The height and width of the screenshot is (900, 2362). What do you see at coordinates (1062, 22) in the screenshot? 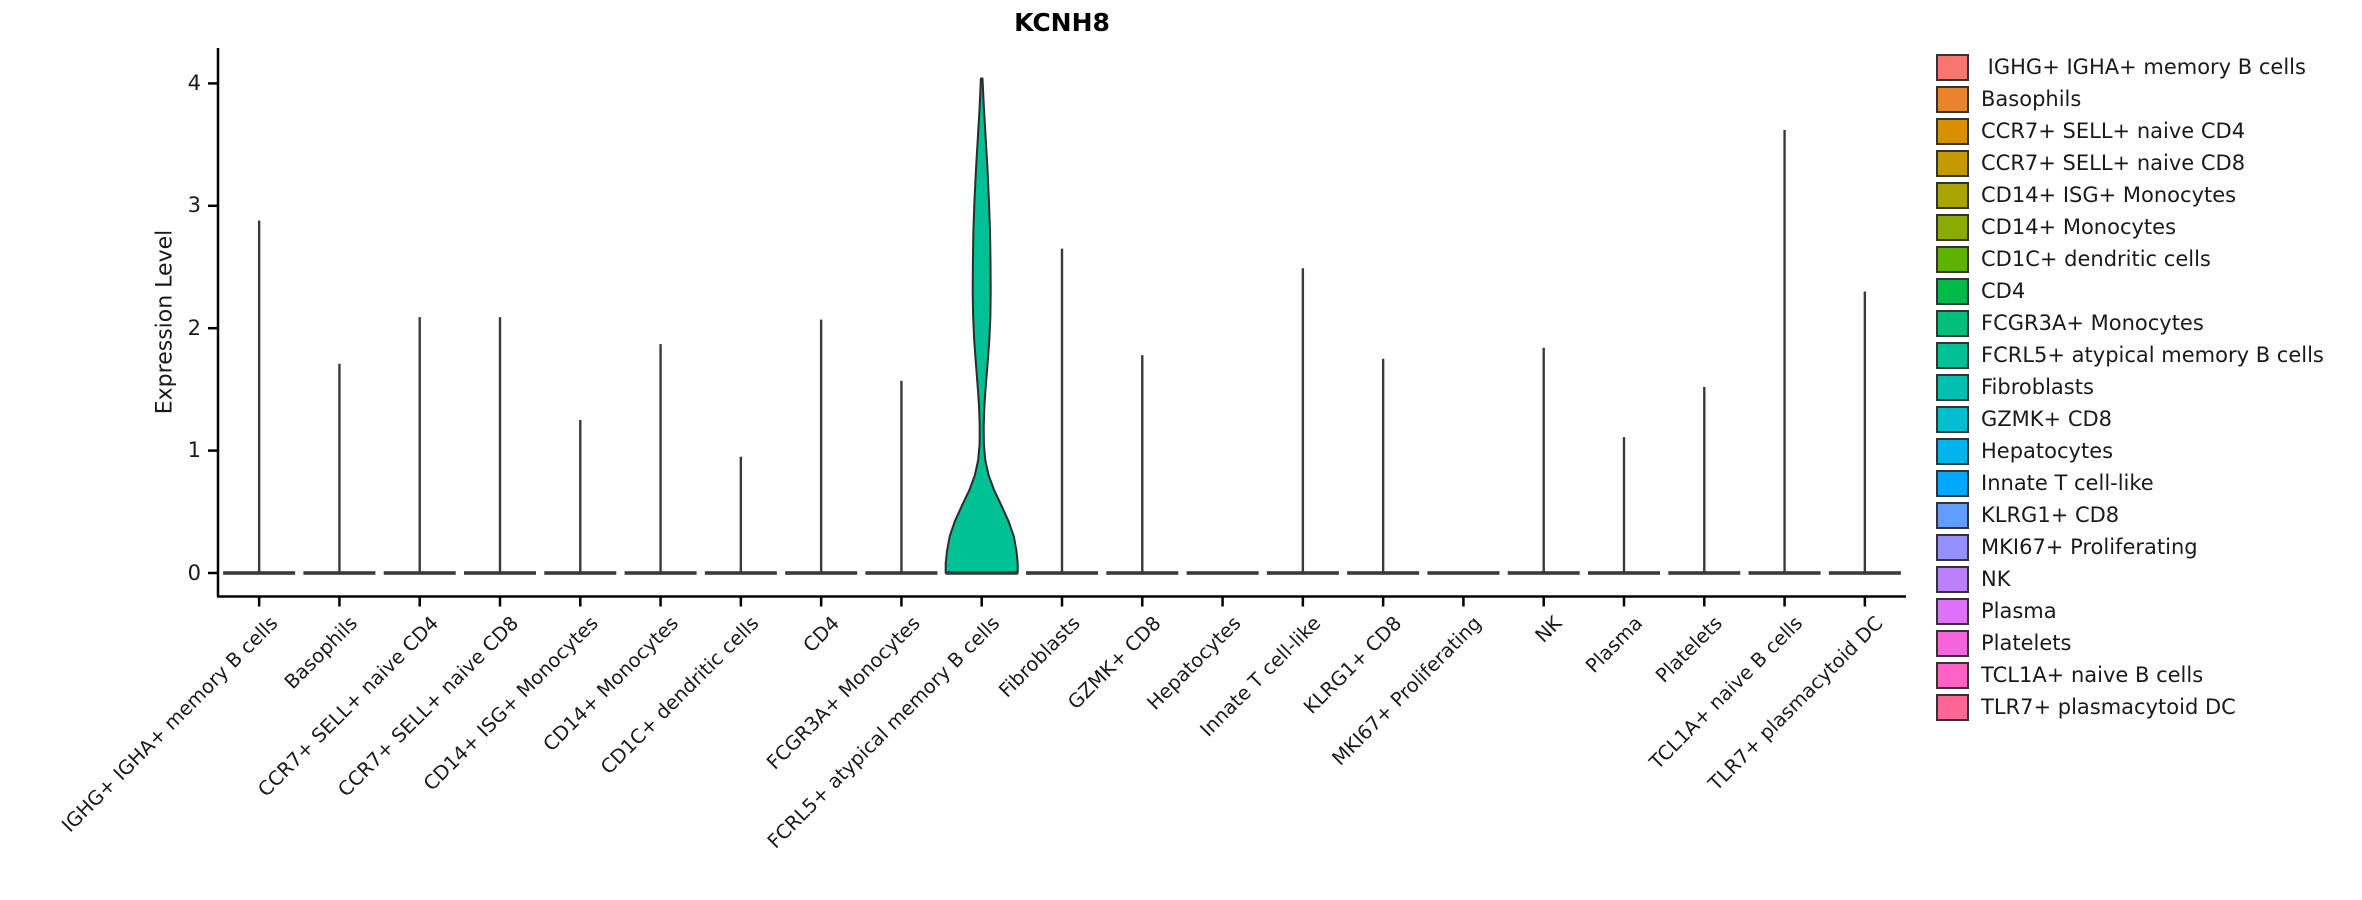
I see `chart-title: KCNH8` at bounding box center [1062, 22].